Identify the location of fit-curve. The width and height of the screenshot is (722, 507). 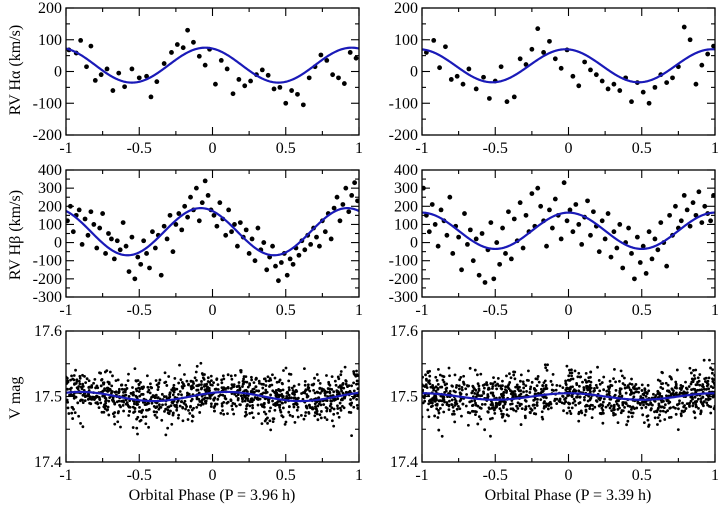
(568, 231).